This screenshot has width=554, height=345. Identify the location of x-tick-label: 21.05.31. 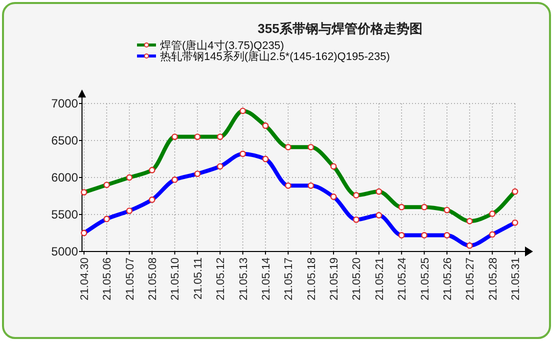
(516, 279).